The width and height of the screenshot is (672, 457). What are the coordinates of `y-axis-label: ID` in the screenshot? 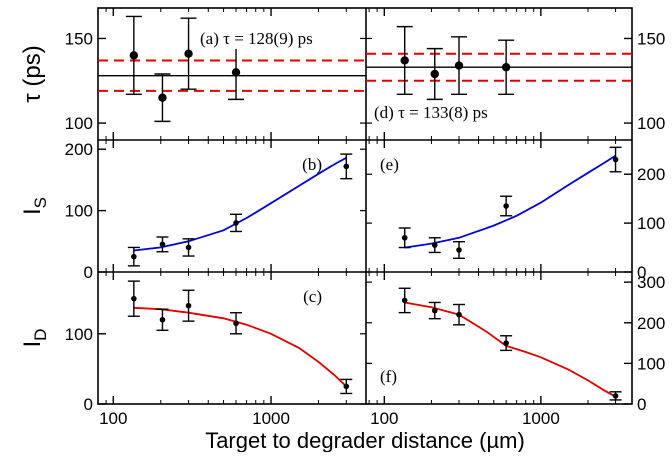 It's located at (34, 338).